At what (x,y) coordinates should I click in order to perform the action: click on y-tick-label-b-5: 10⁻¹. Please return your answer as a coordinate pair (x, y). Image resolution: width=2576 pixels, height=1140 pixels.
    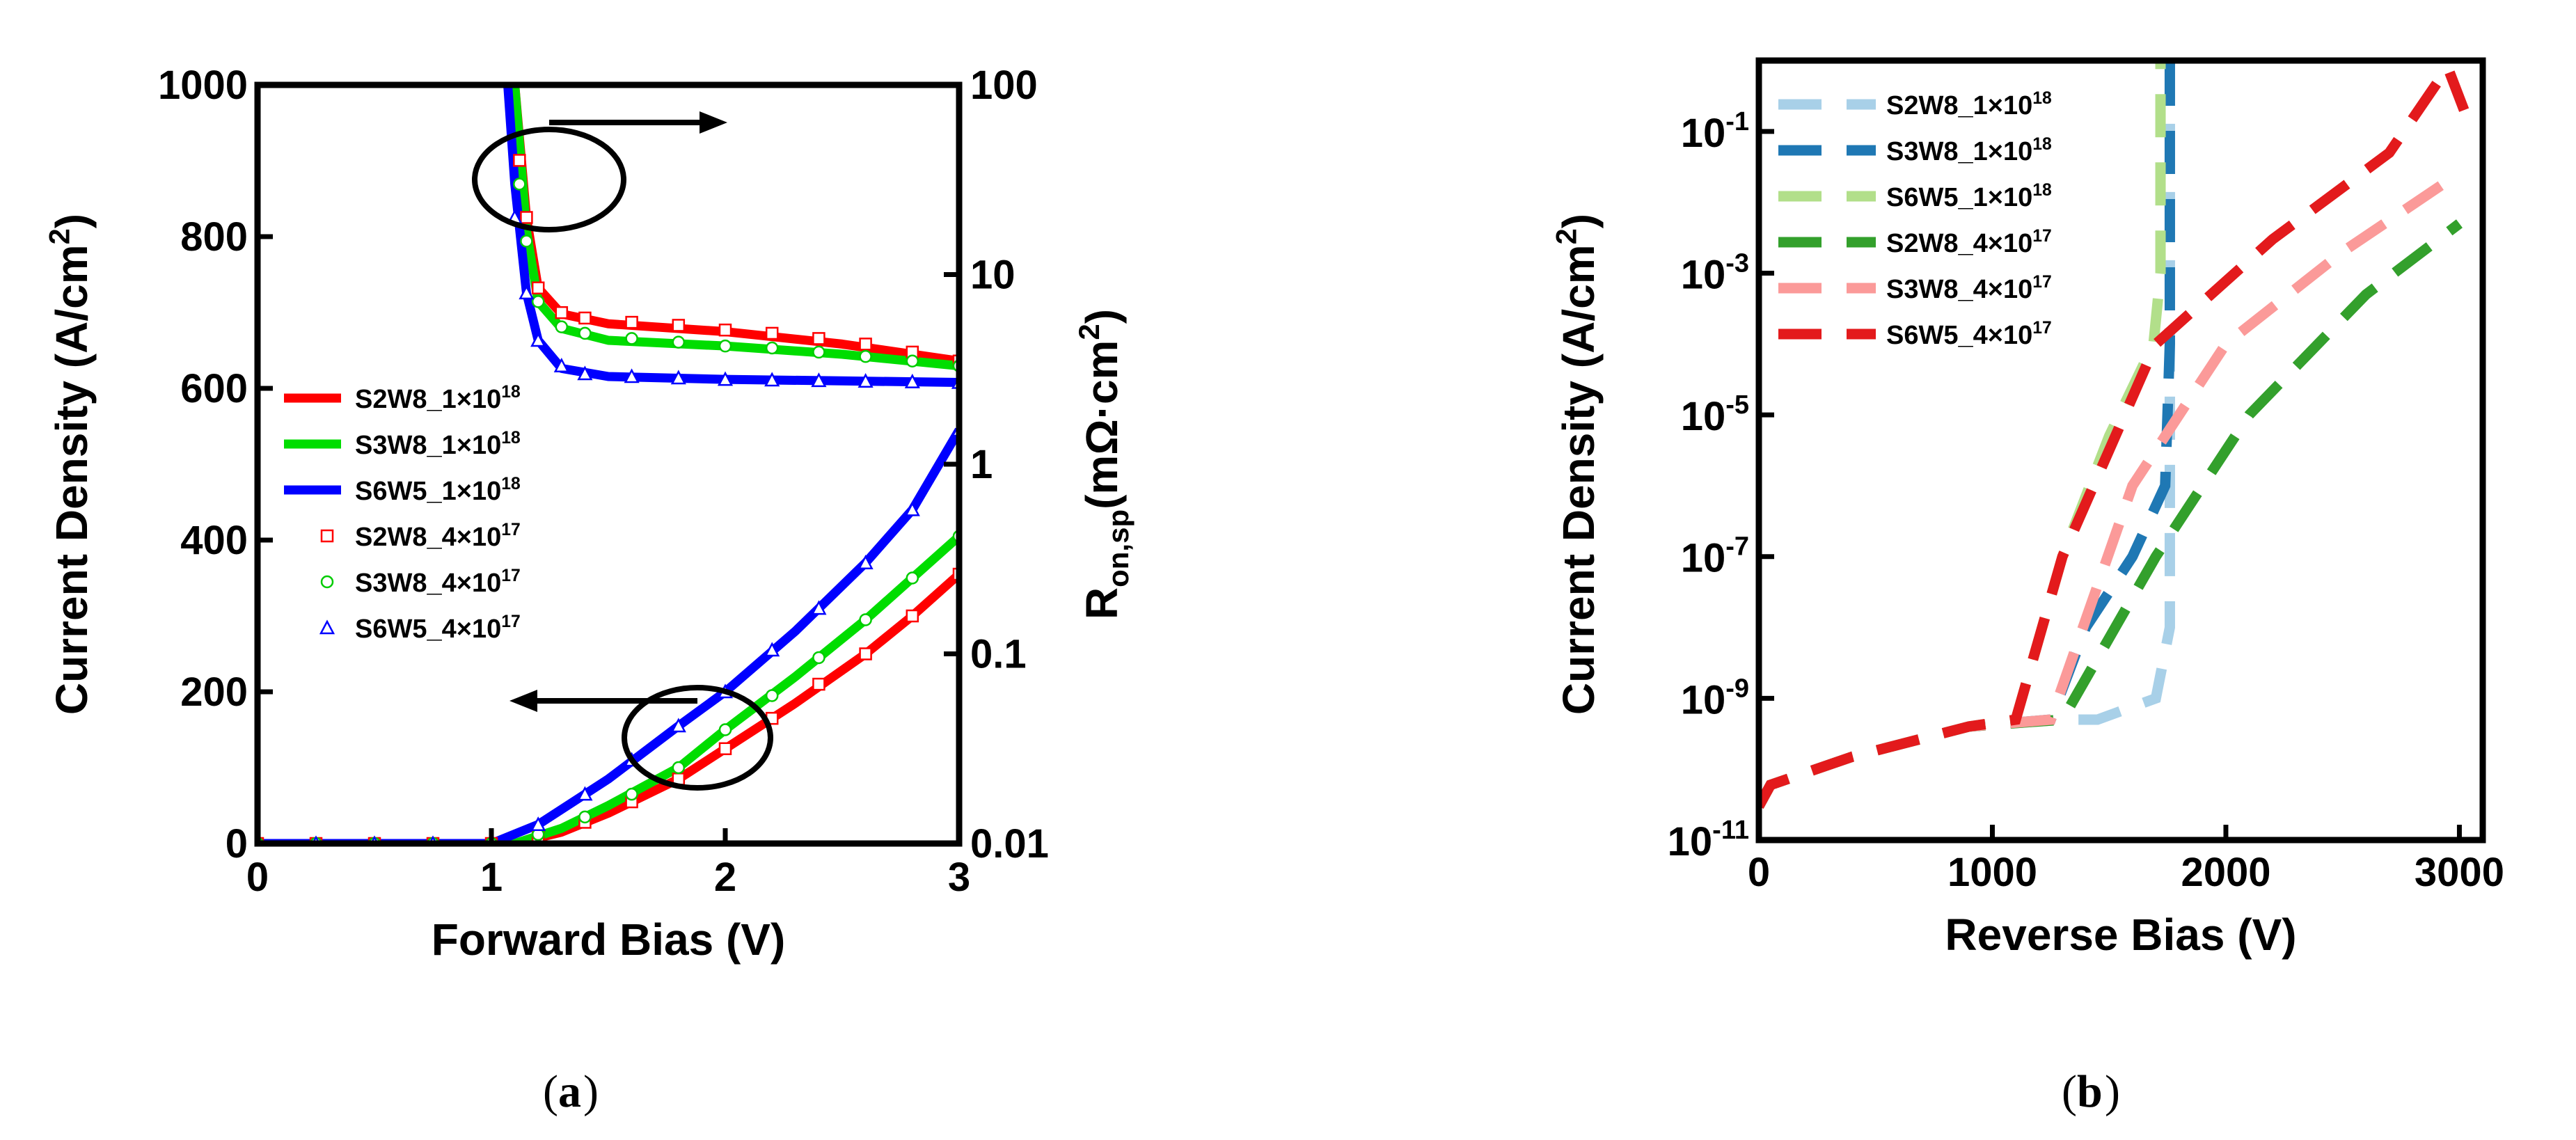
    Looking at the image, I should click on (1715, 131).